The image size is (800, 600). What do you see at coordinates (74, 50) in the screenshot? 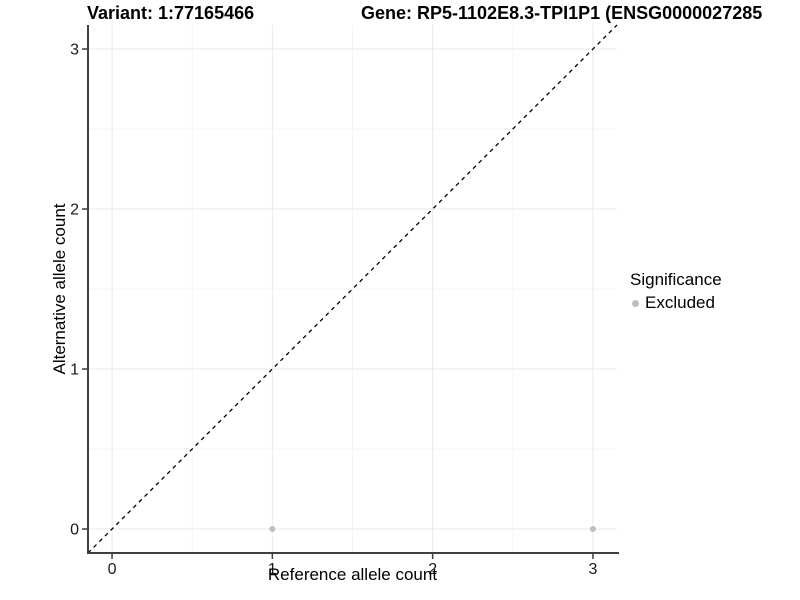
I see `y-tick-label: 3` at bounding box center [74, 50].